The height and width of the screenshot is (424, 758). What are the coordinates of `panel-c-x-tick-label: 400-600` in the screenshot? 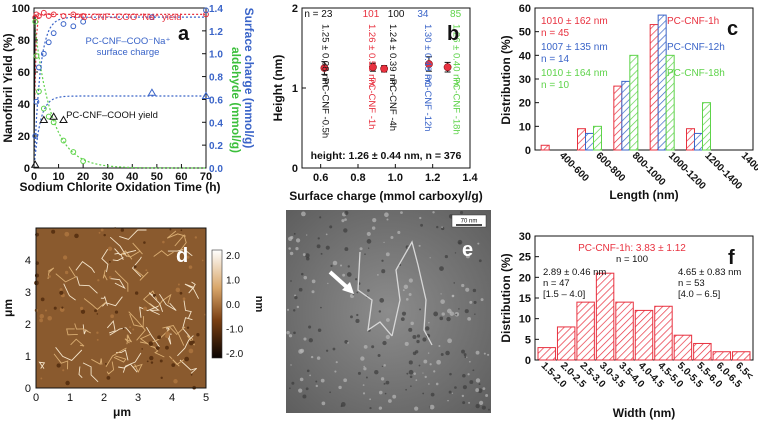 It's located at (574, 167).